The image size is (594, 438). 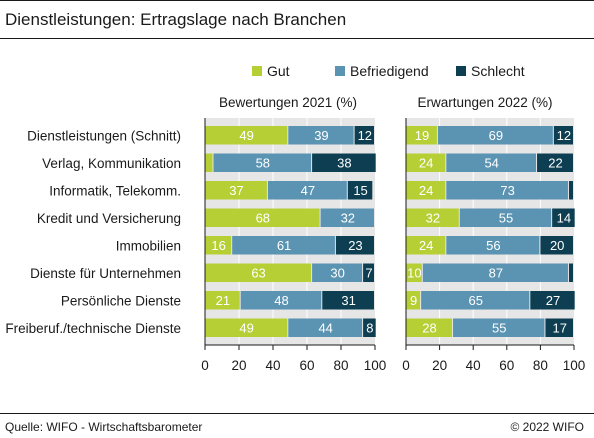 I want to click on data-label-erwartungen-2022-gut-6: 10, so click(x=414, y=272).